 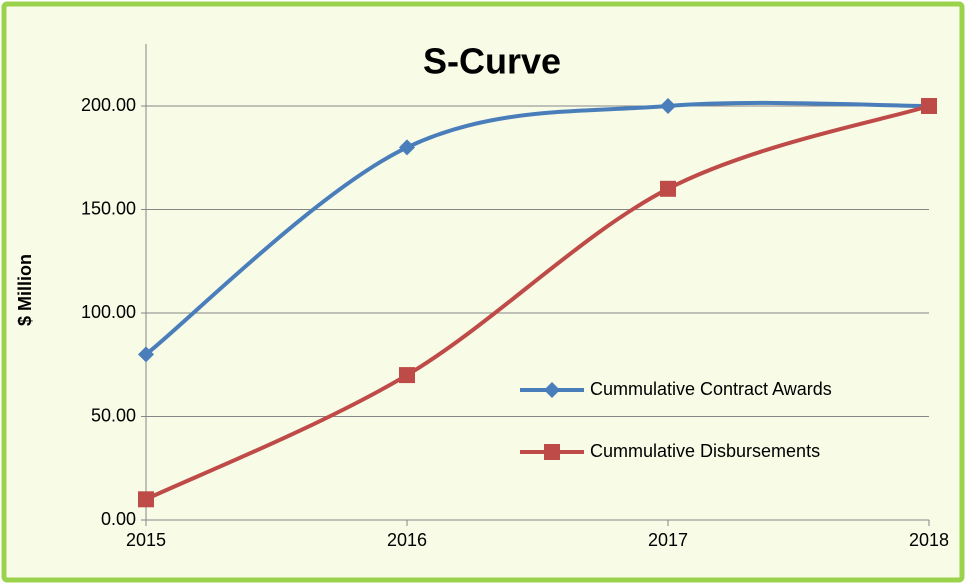 I want to click on x-tick-label: 2017, so click(x=668, y=540).